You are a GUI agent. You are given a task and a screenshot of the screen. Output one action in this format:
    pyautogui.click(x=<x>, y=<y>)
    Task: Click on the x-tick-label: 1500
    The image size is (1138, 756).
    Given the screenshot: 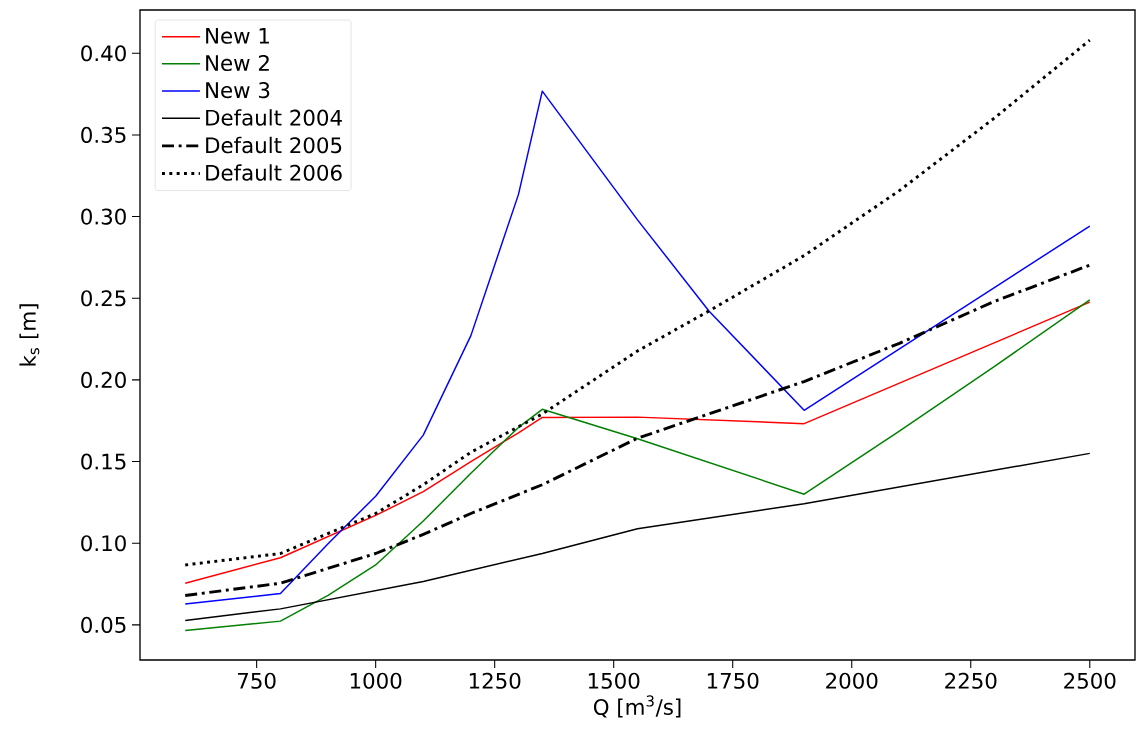 What is the action you would take?
    pyautogui.click(x=614, y=680)
    